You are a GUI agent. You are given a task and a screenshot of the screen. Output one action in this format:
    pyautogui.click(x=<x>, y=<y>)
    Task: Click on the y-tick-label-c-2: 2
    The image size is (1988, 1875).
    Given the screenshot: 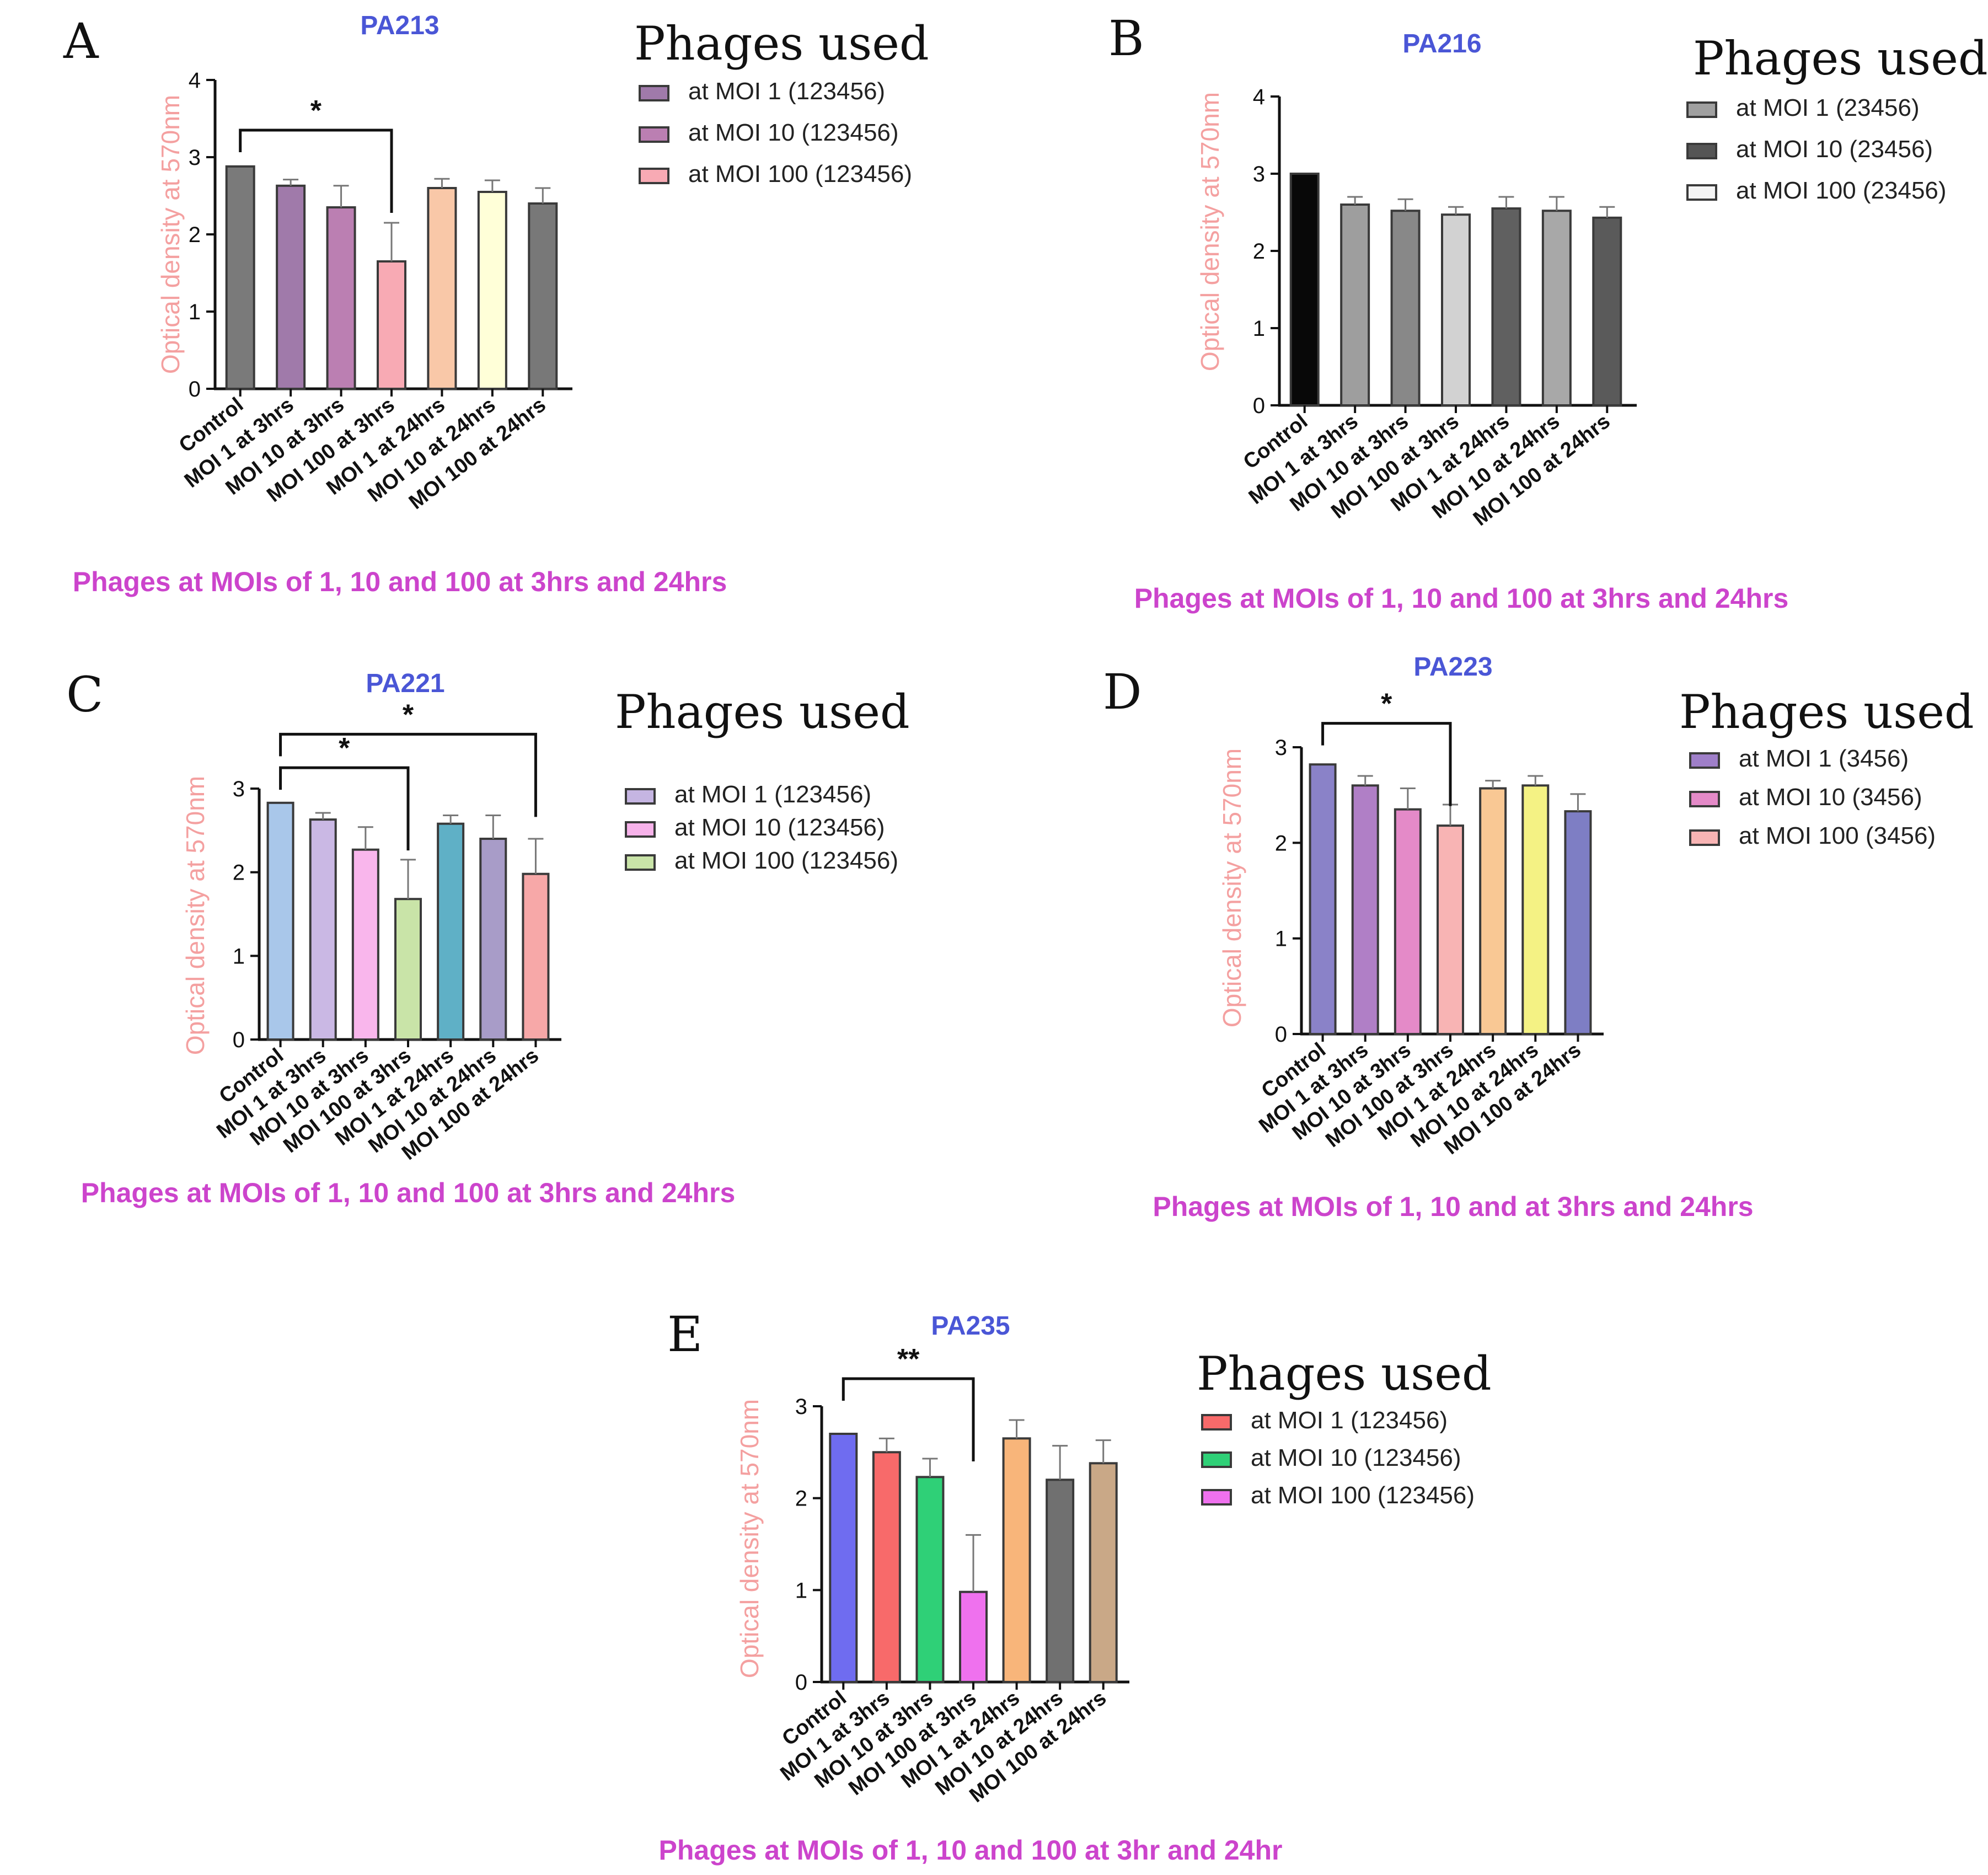 What is the action you would take?
    pyautogui.click(x=239, y=873)
    